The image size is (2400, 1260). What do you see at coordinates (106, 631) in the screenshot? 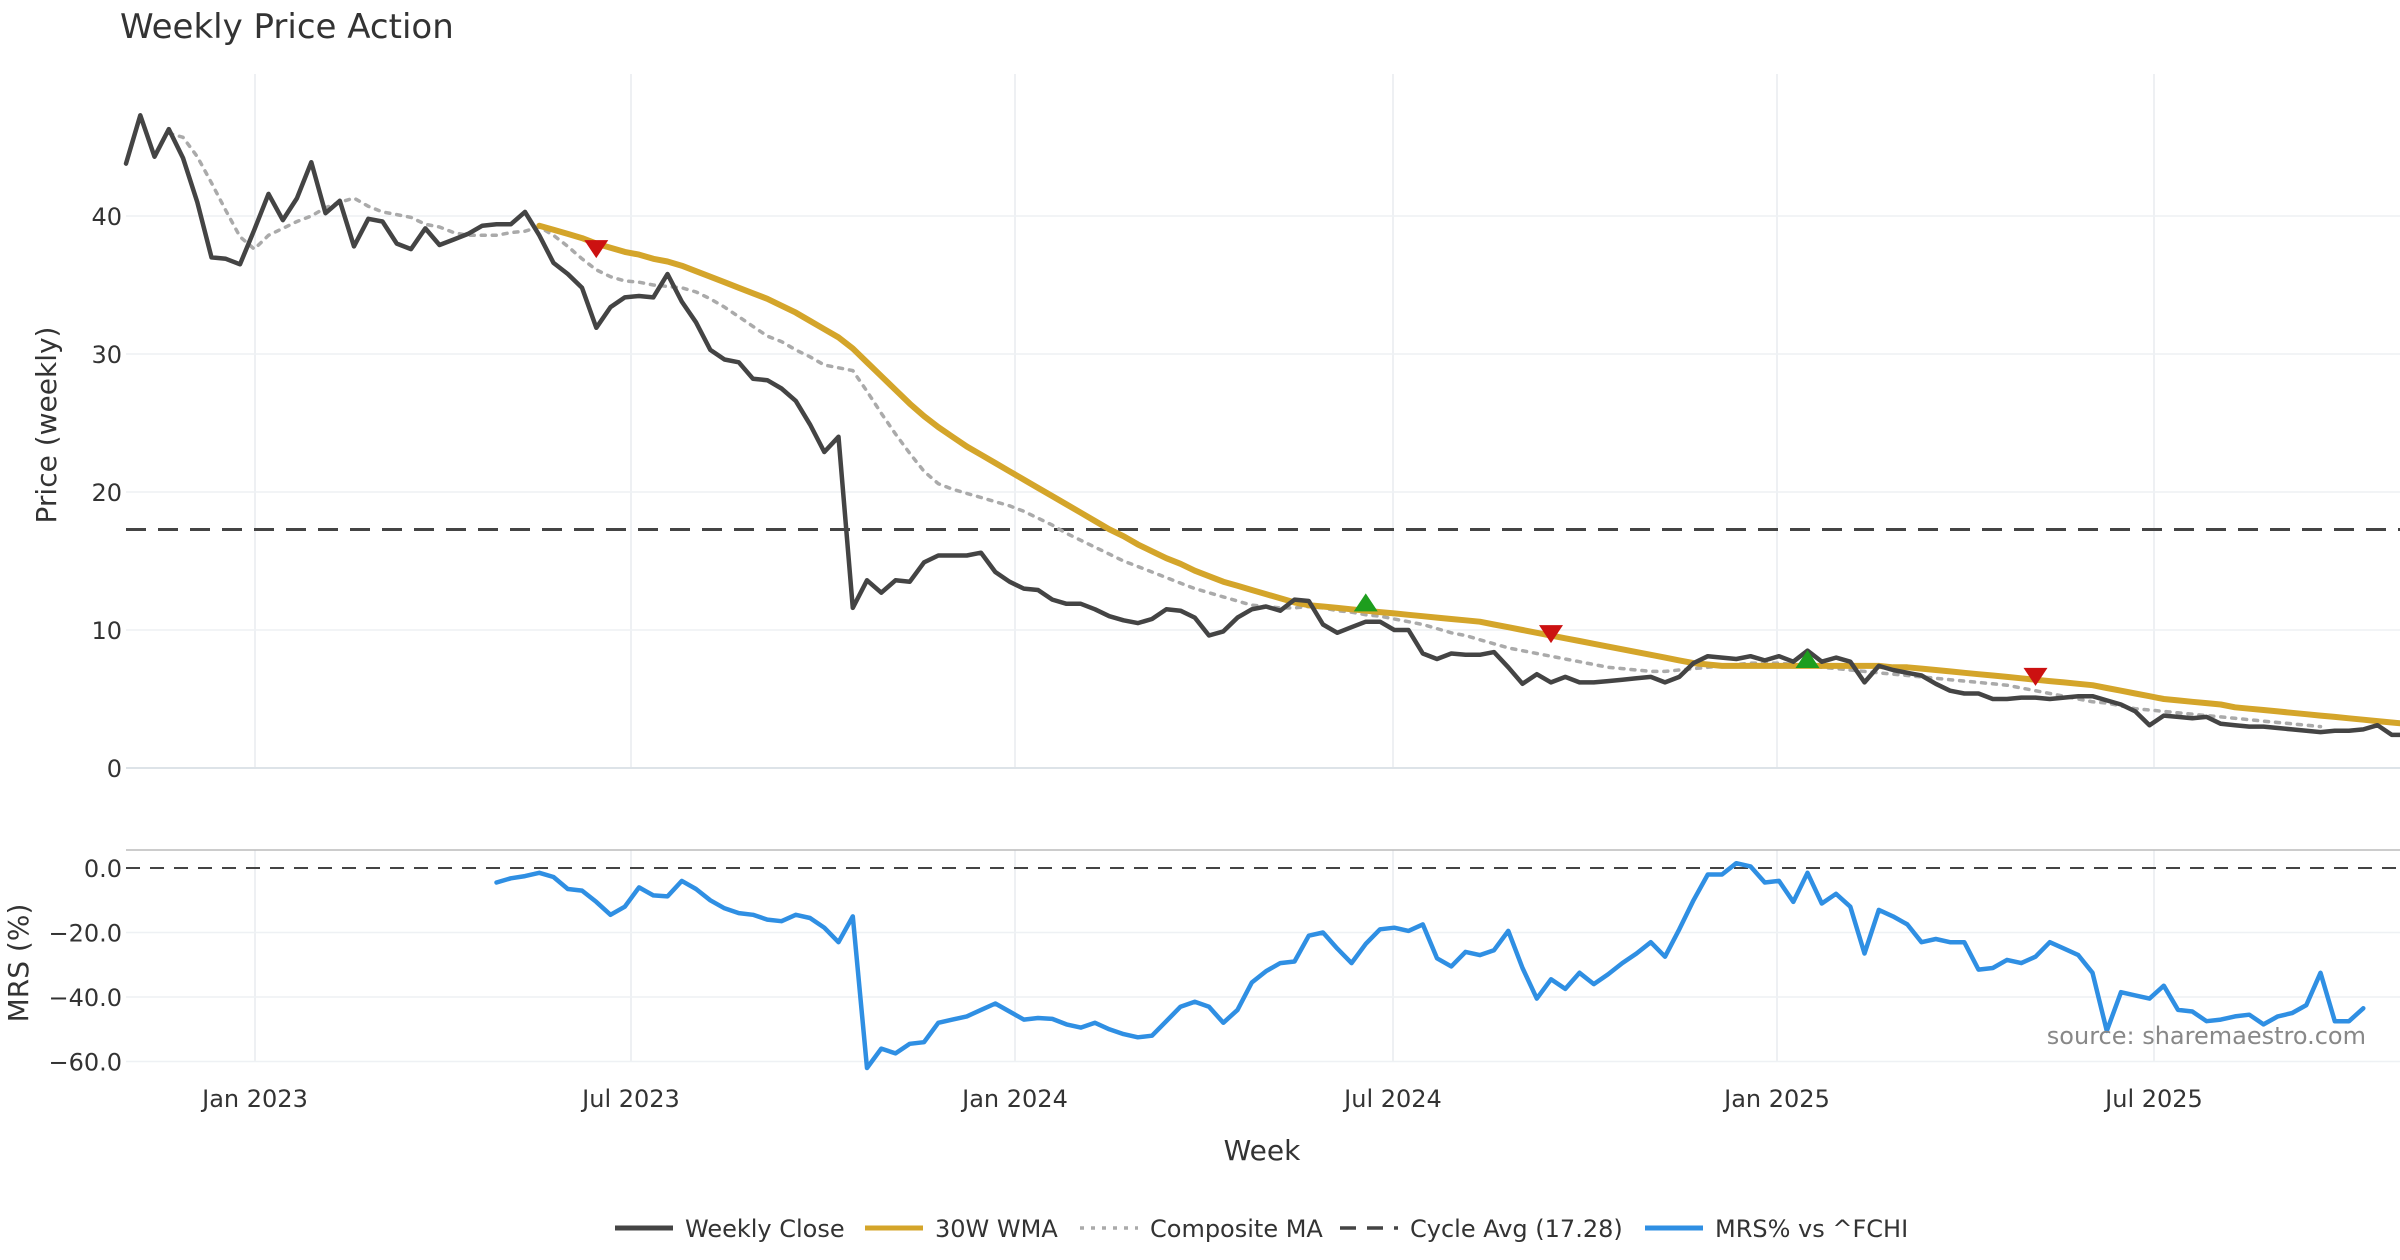
I see `price-y-tick-label: 10` at bounding box center [106, 631].